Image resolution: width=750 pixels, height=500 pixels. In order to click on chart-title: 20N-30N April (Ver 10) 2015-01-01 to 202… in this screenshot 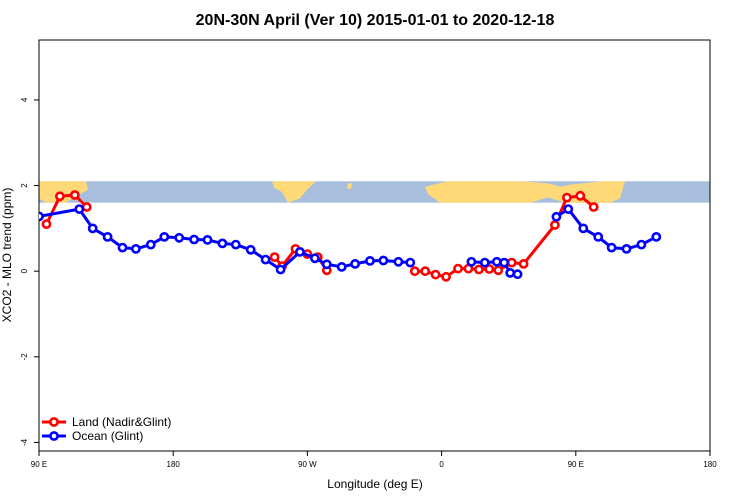, I will do `click(375, 20)`.